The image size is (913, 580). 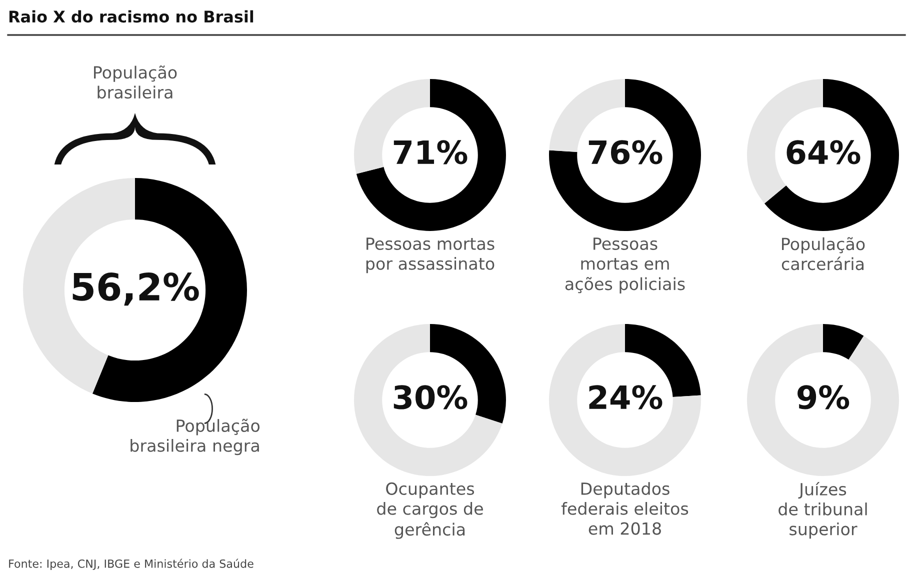 What do you see at coordinates (195, 437) in the screenshot?
I see `slice-label: População brasileira negra` at bounding box center [195, 437].